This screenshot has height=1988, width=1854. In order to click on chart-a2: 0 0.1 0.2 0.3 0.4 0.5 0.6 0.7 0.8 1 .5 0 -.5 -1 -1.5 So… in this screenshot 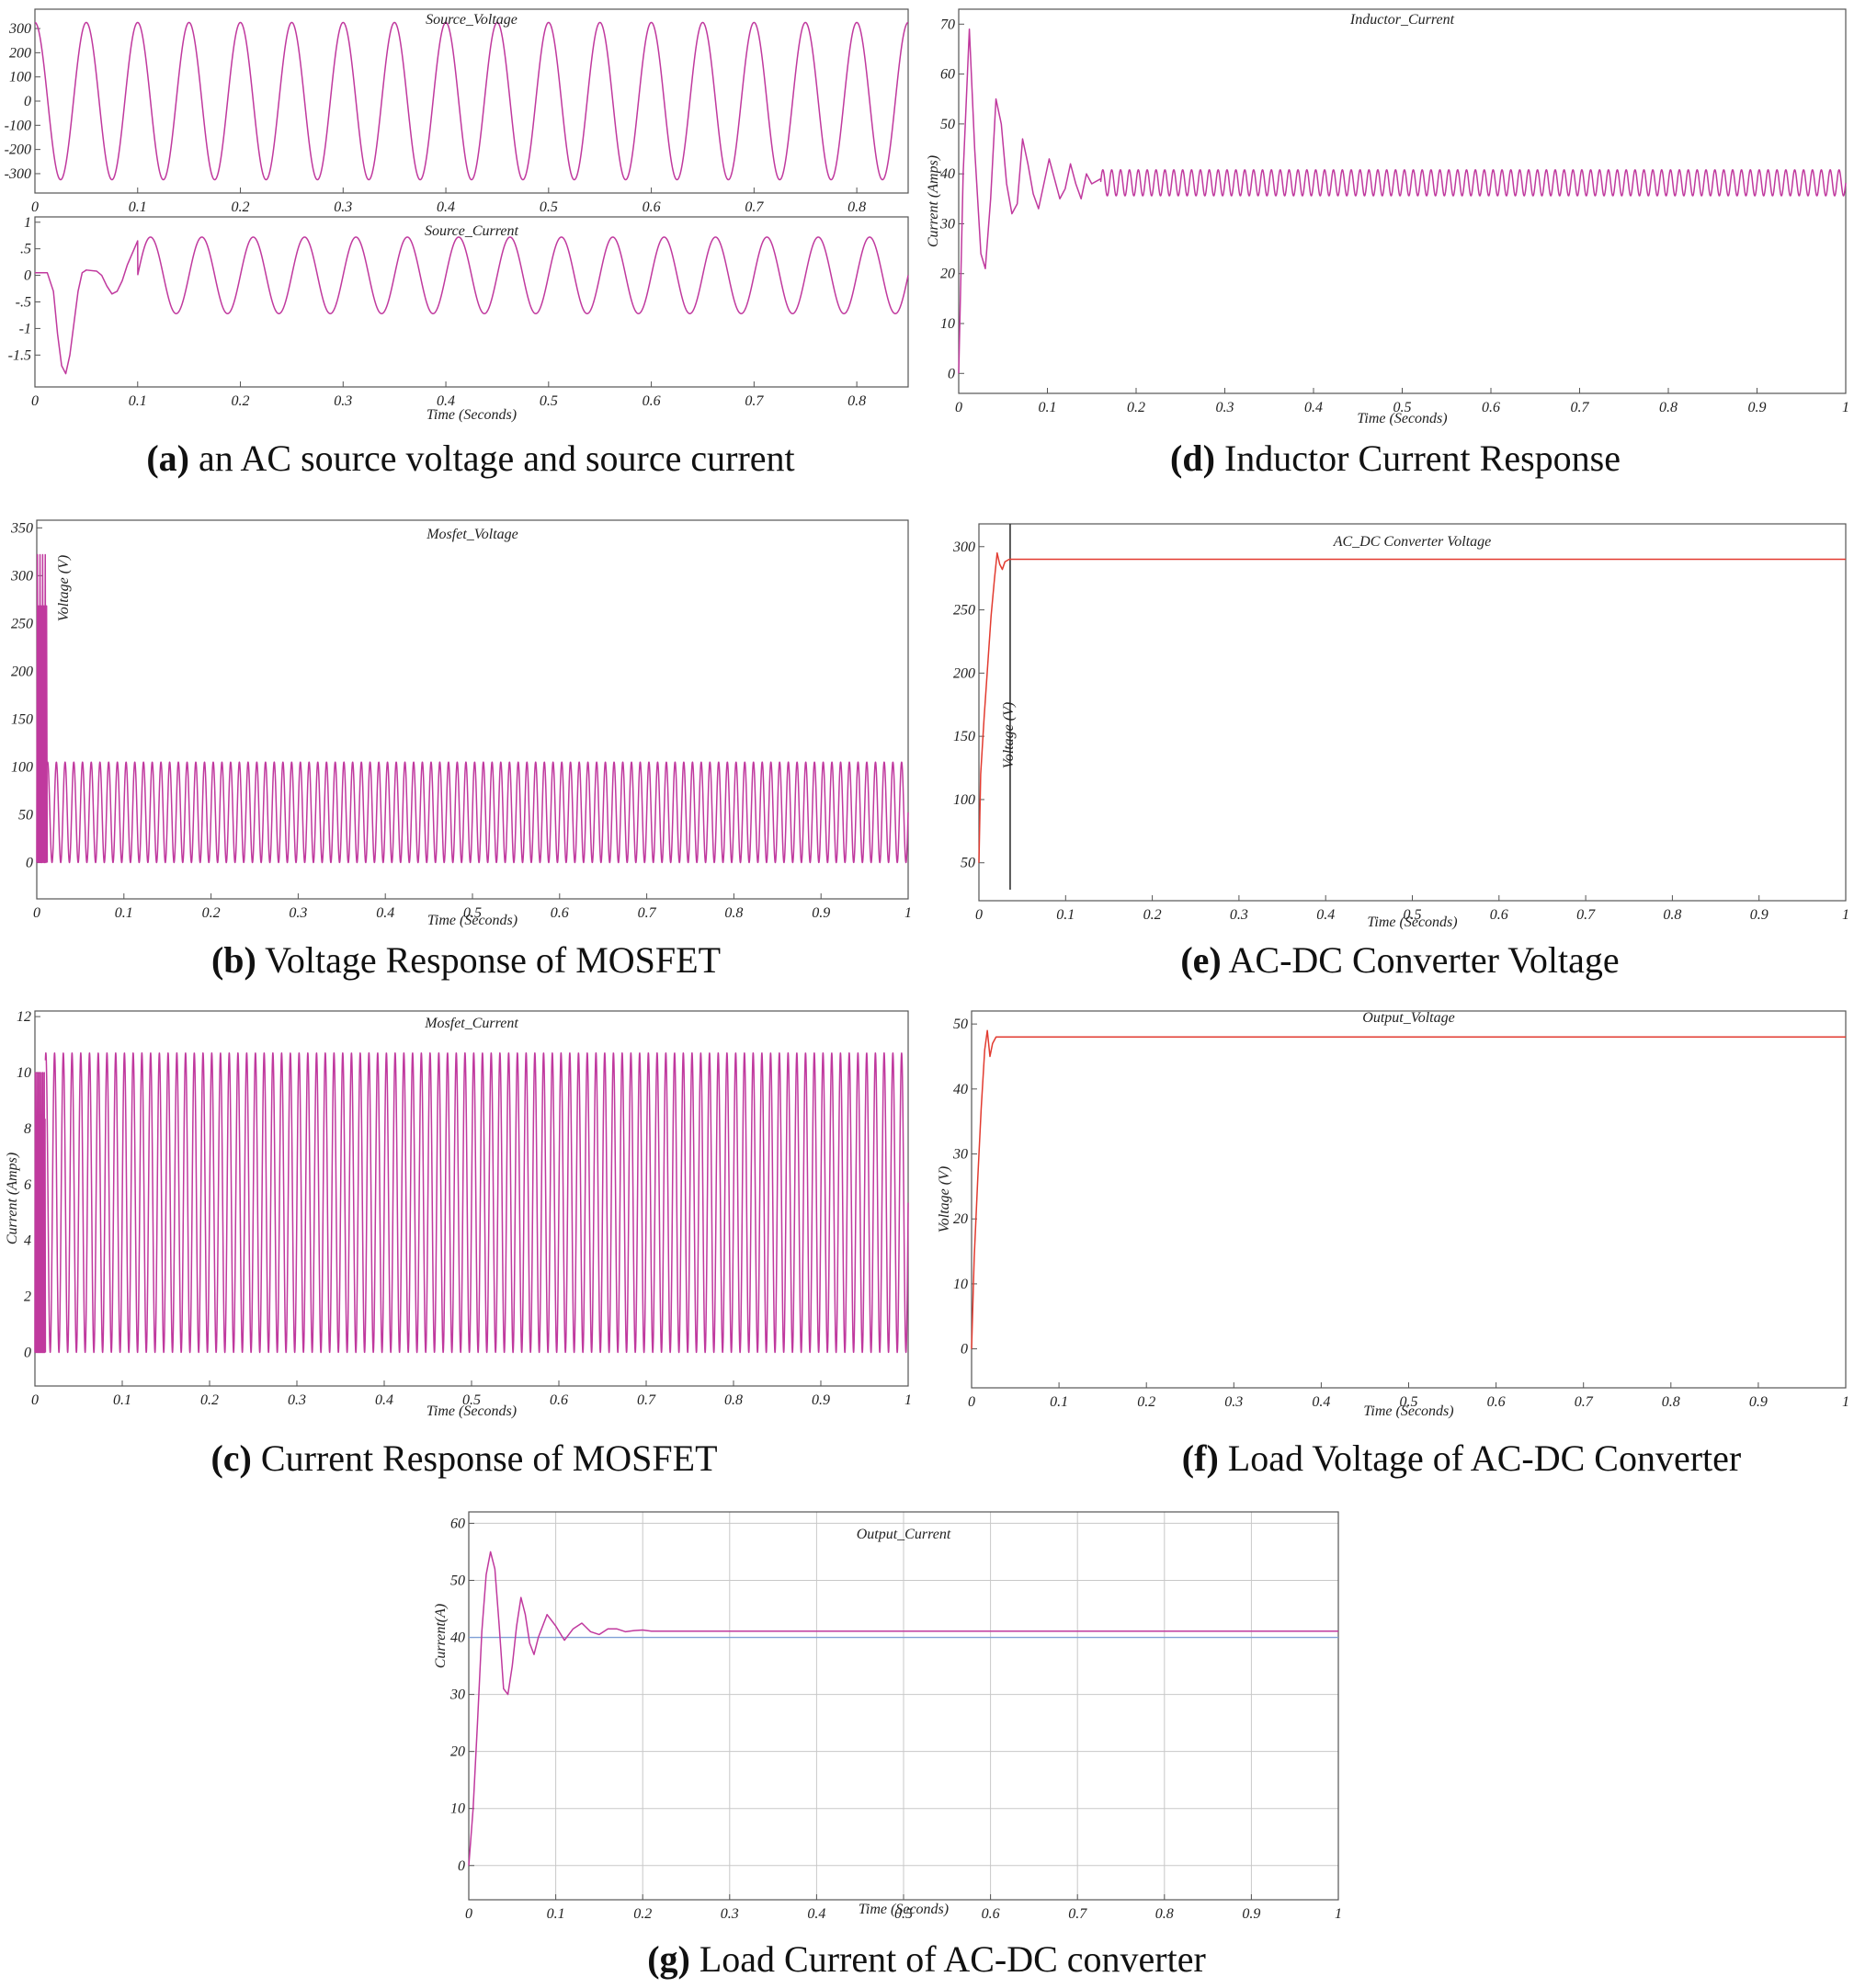, I will do `click(459, 319)`.